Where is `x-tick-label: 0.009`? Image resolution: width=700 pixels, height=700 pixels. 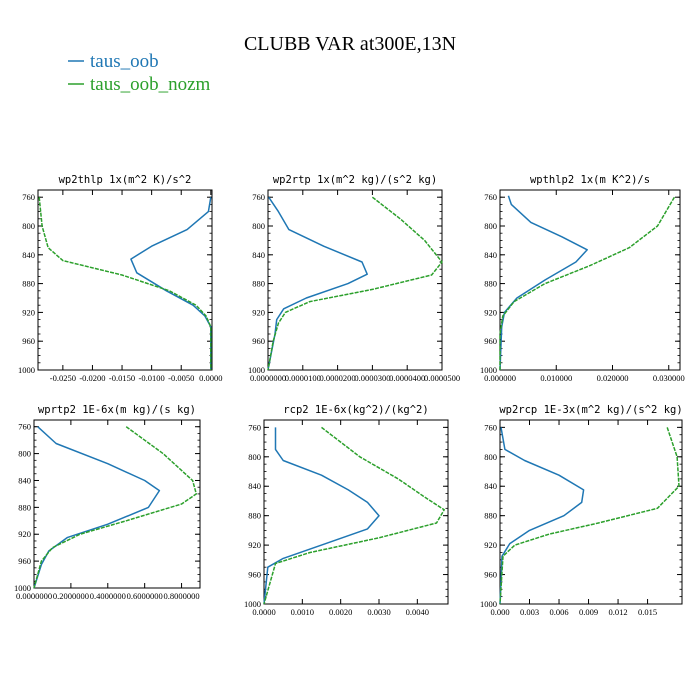 x-tick-label: 0.009 is located at coordinates (588, 612).